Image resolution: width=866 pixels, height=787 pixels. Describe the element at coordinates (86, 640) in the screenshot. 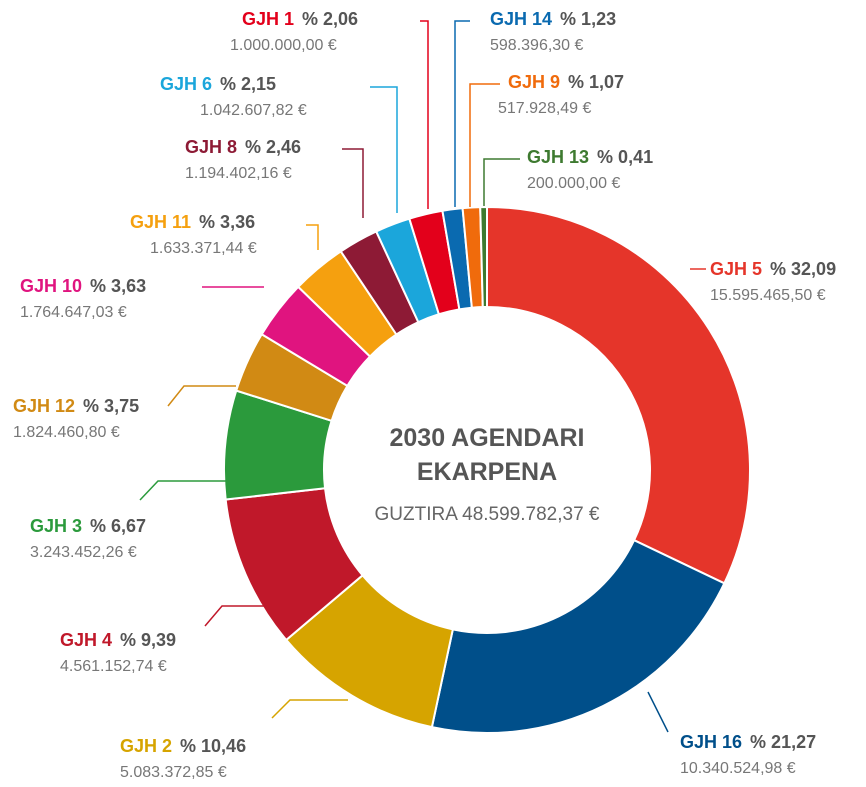

I see `slice-name: GJH 4` at that location.